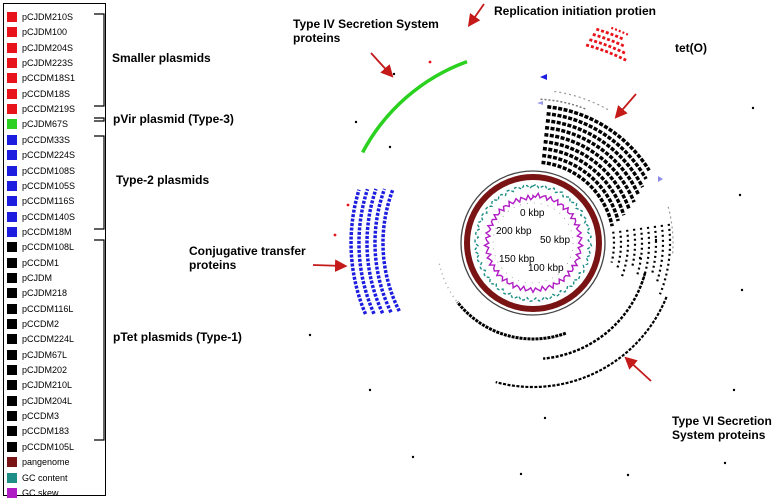 The image size is (772, 500). I want to click on axis-tick-200kbp: 200 kbp, so click(514, 231).